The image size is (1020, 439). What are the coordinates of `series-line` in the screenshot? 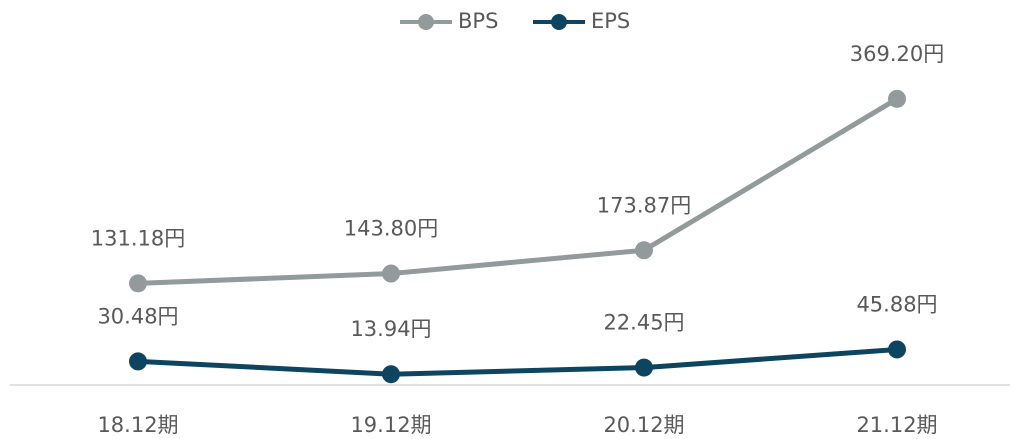 It's located at (517, 361).